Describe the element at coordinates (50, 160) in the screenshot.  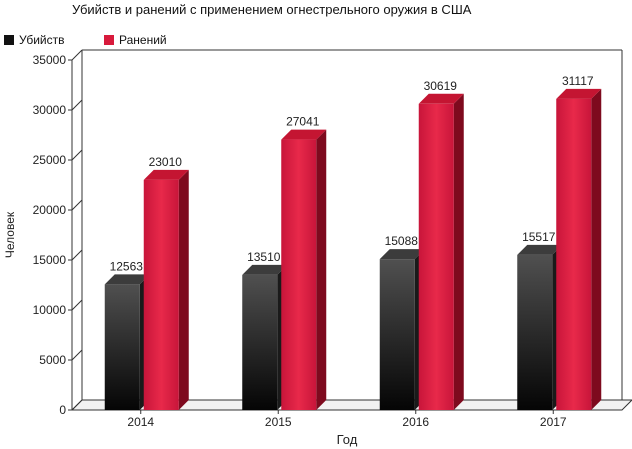
I see `y-tick-label: 25000` at that location.